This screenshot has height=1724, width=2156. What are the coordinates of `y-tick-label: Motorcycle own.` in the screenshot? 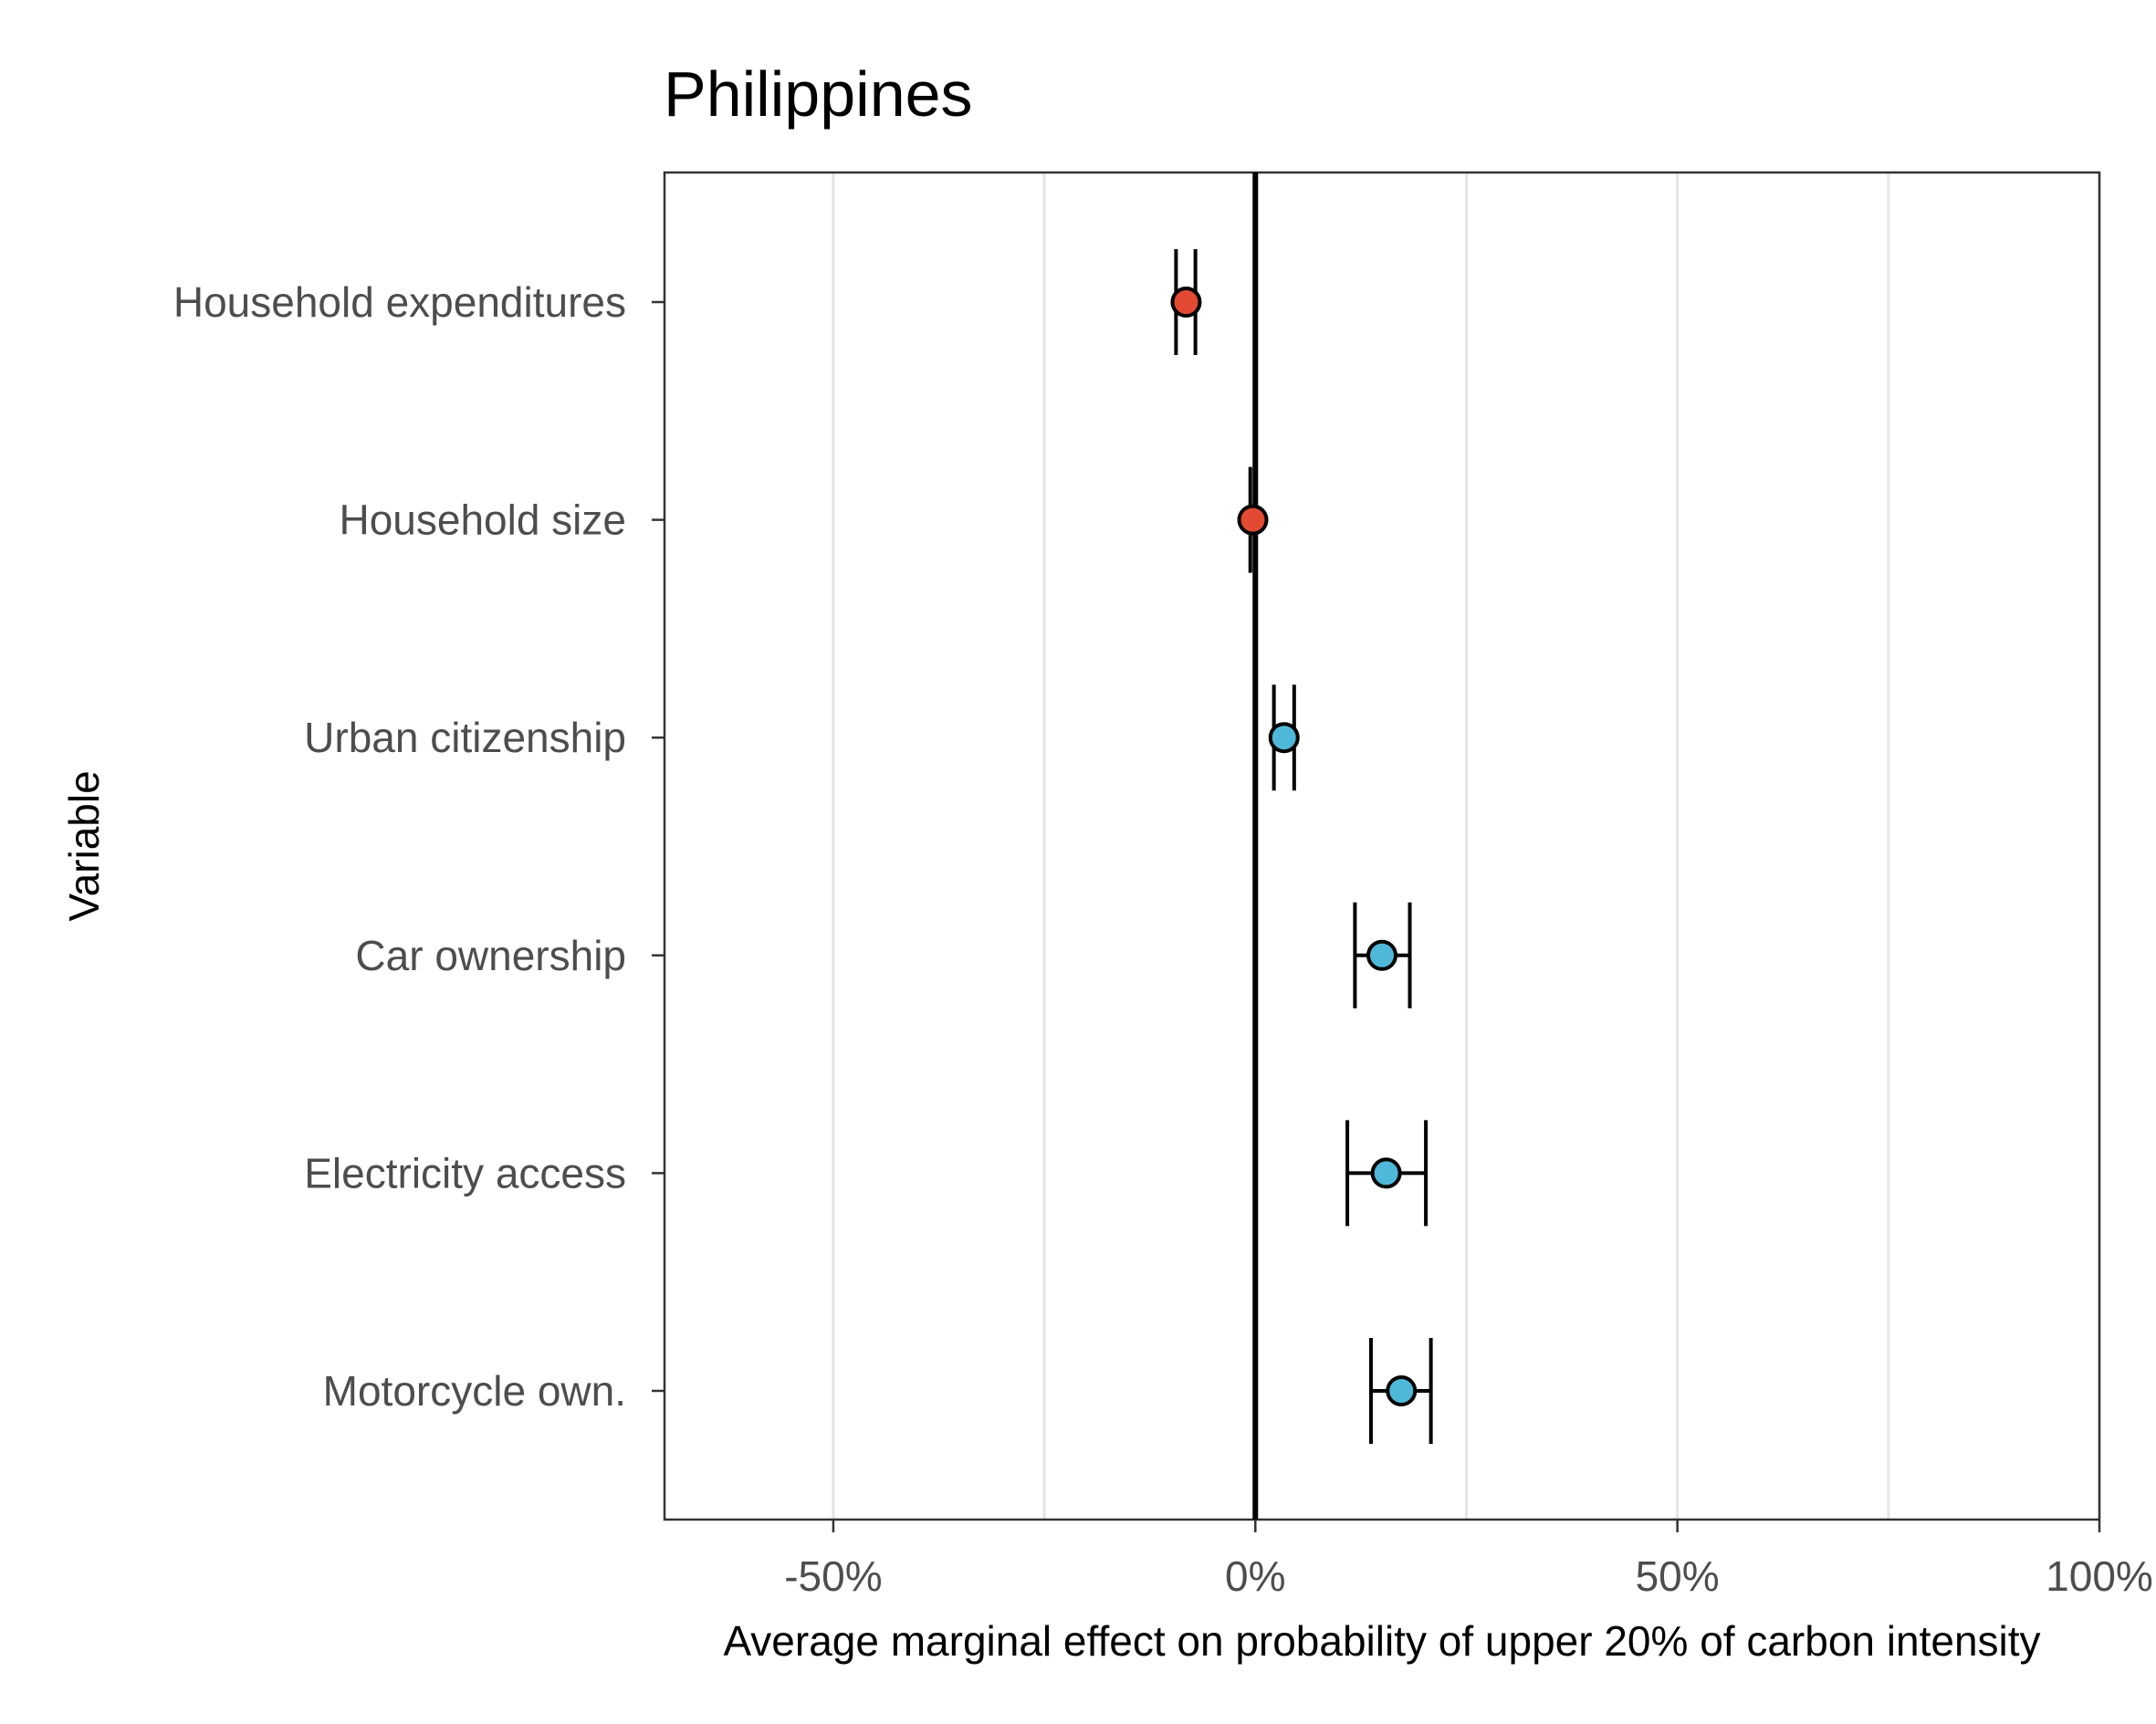 It's located at (474, 1391).